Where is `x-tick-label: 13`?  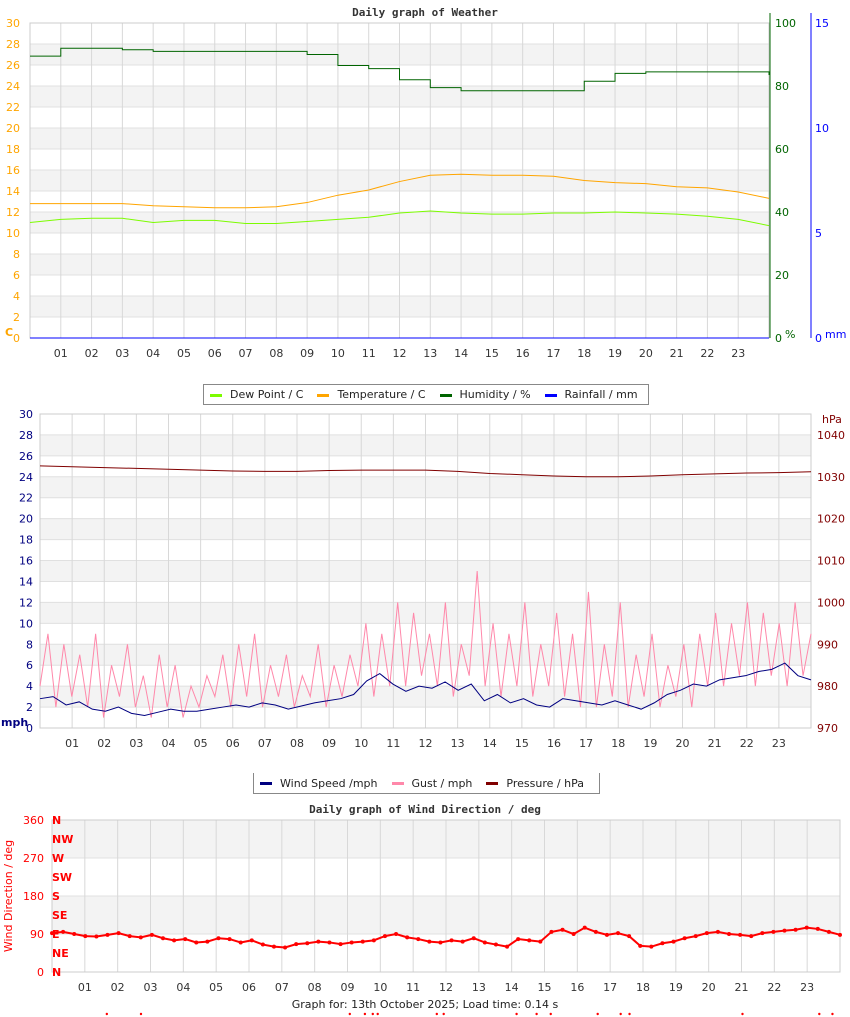
x-tick-label: 13 is located at coordinates (479, 987).